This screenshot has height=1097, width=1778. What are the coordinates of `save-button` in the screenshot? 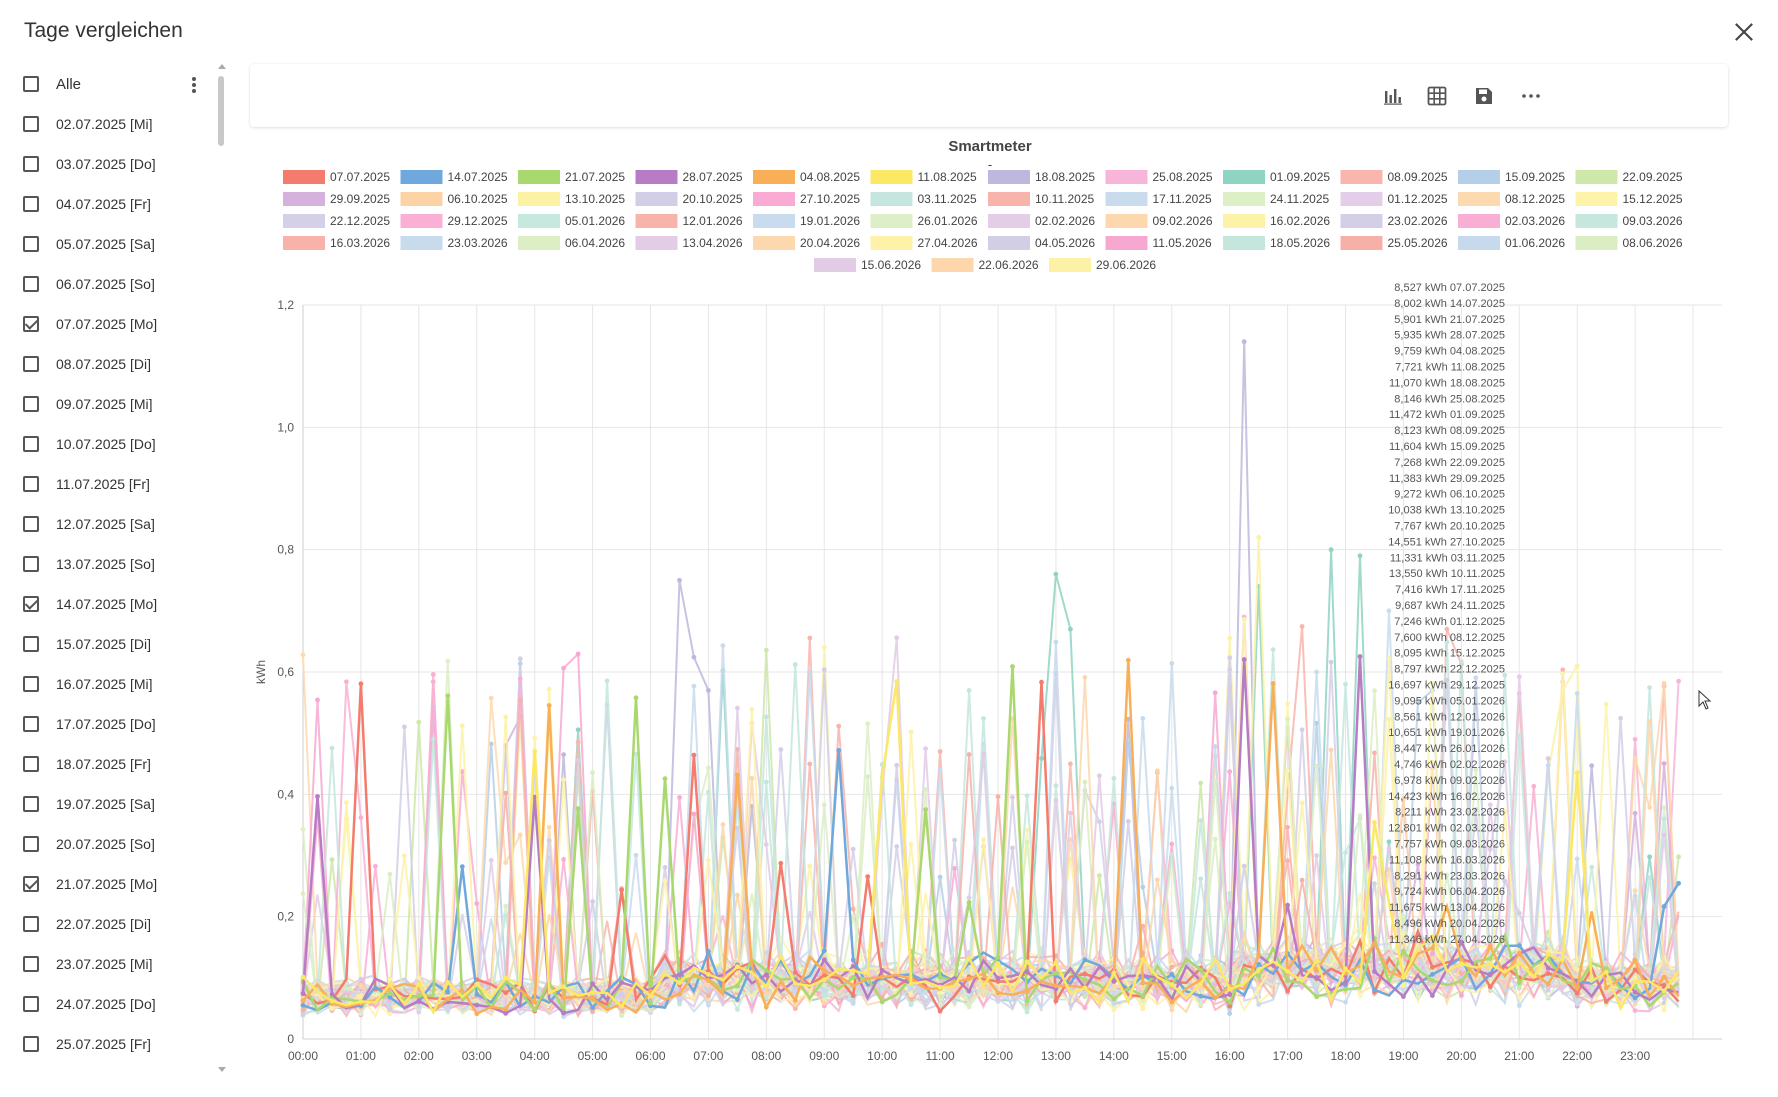 It's located at (1484, 96).